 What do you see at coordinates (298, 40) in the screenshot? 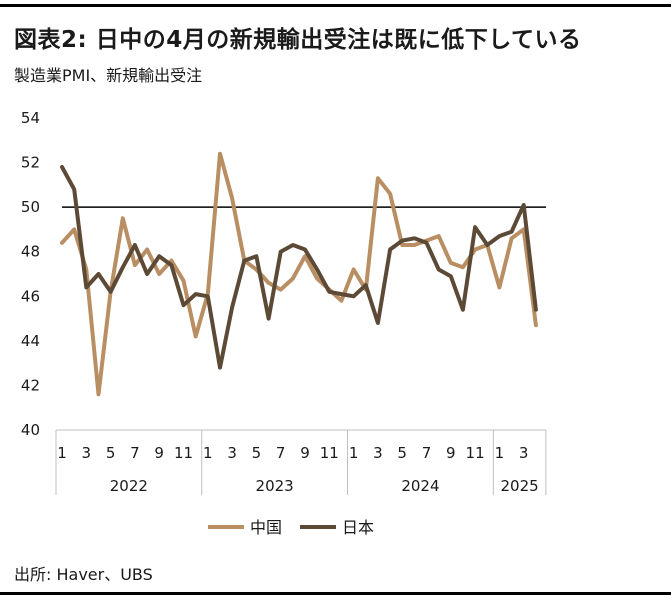
I see `chart-title: 図表2: 日中の4月の新規輸出受注は既に低下している` at bounding box center [298, 40].